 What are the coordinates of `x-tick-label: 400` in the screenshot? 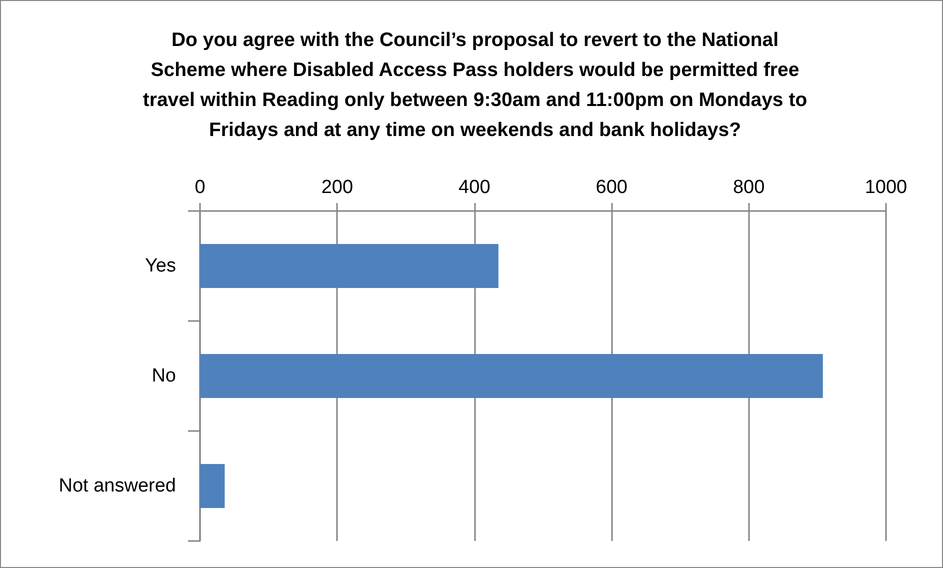 It's located at (474, 187).